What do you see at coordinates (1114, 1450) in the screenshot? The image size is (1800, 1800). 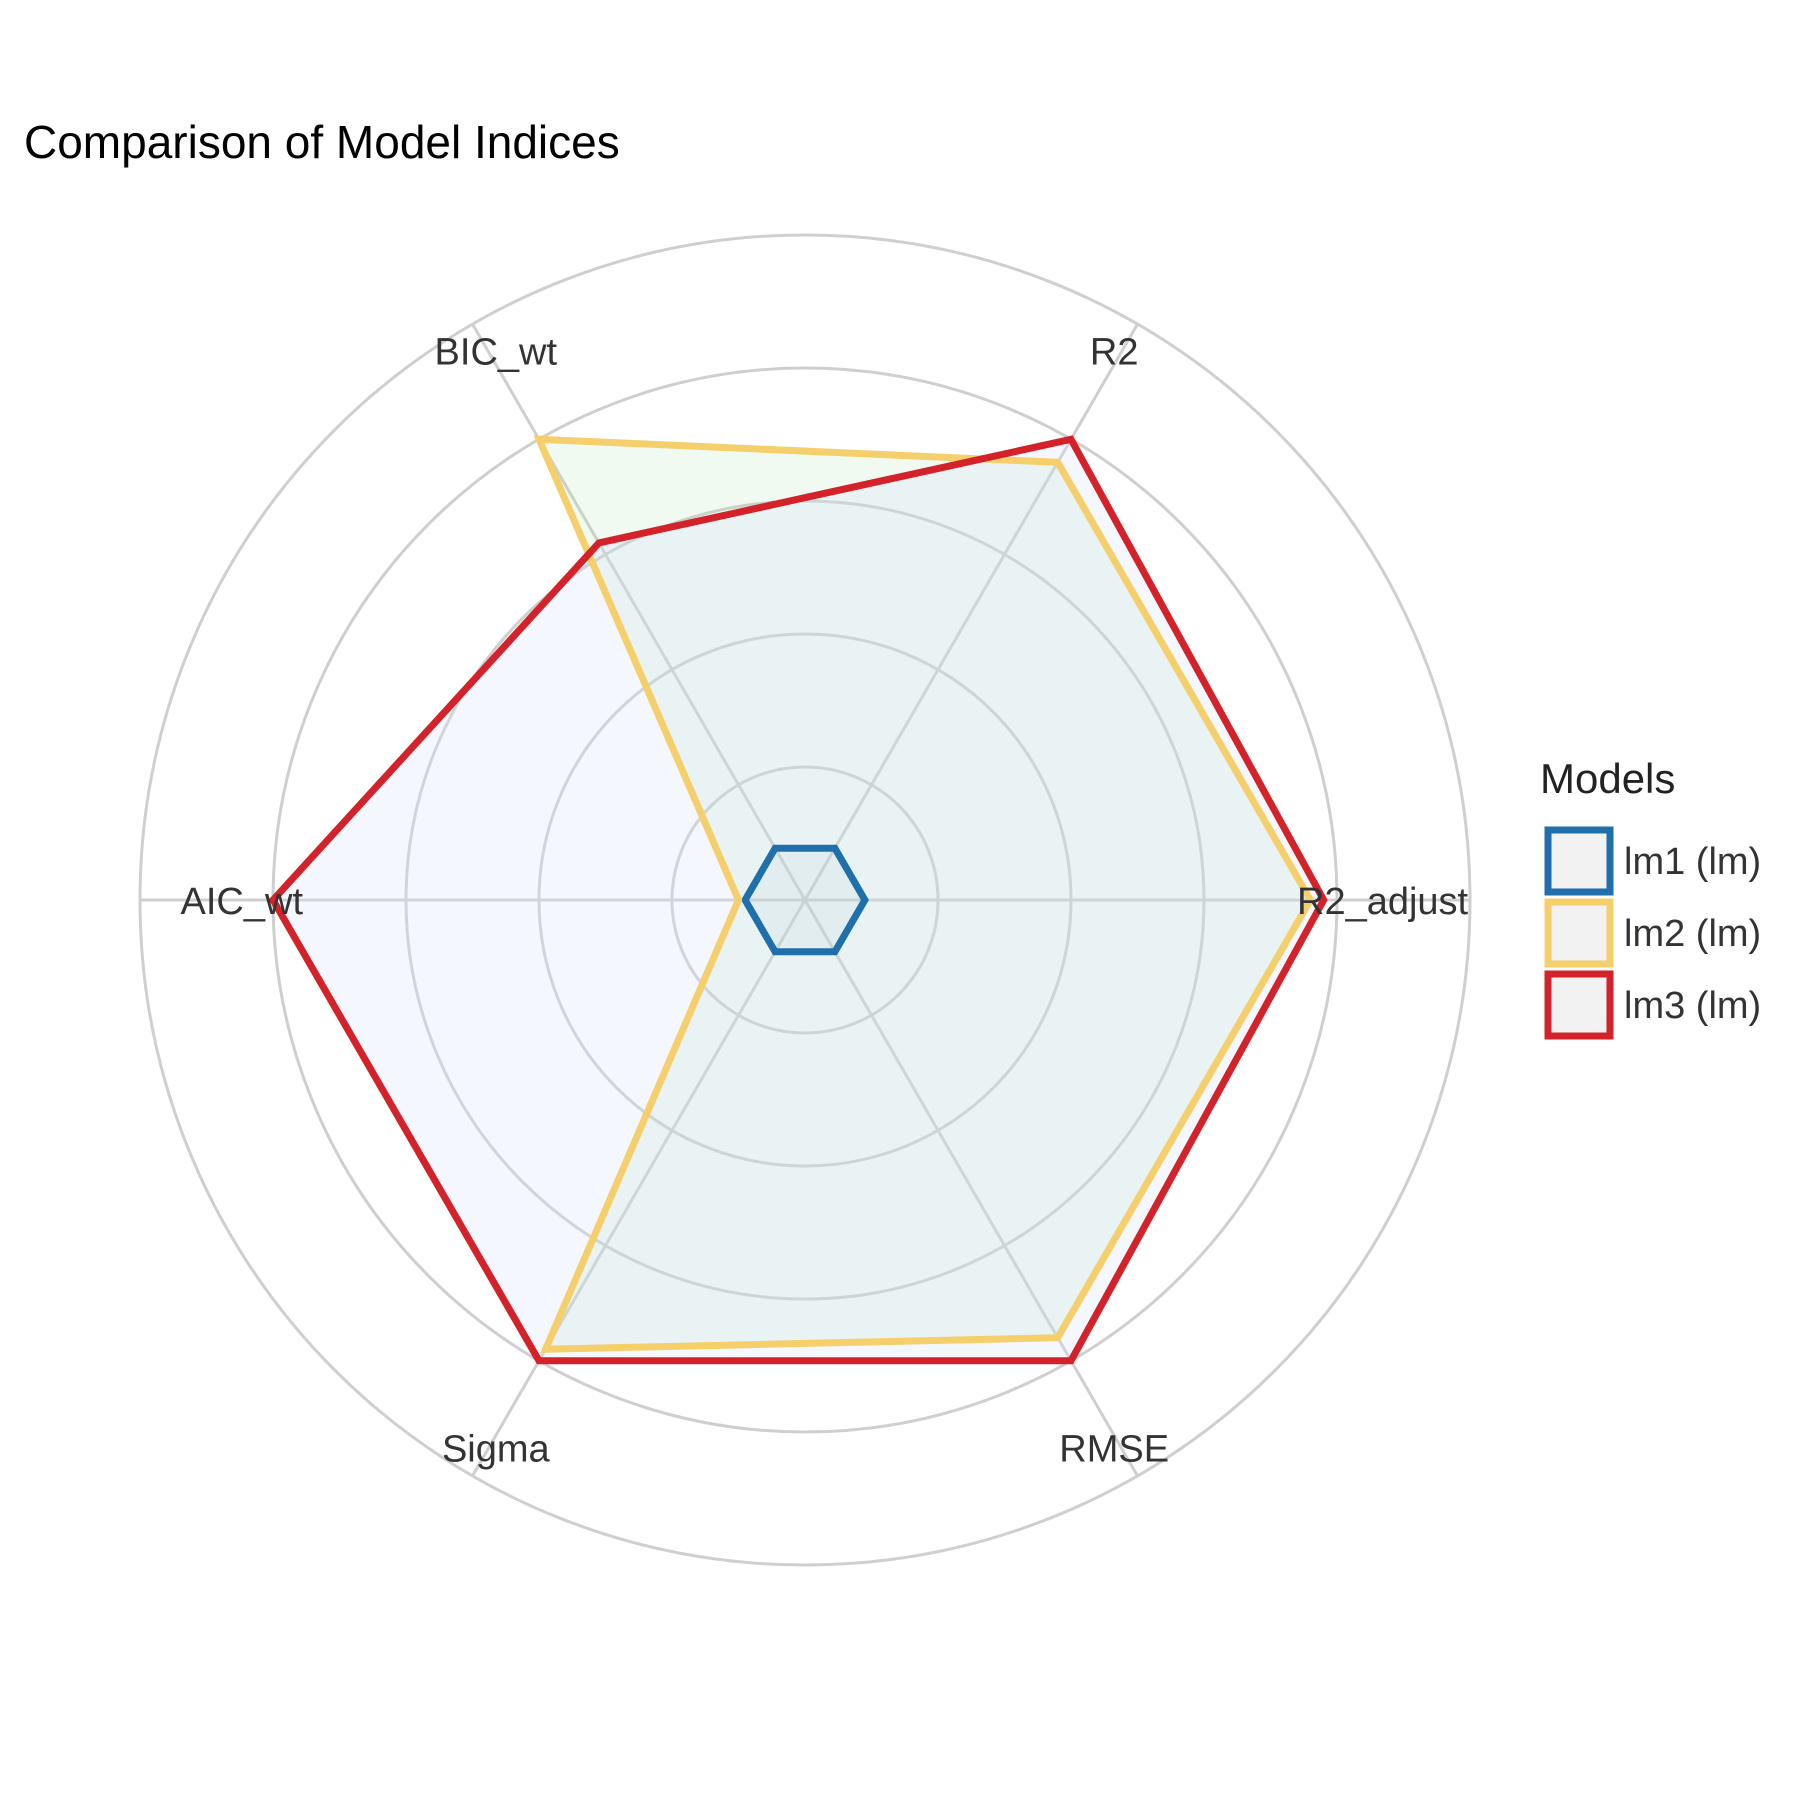 I see `axis-label-rmse: RMSE` at bounding box center [1114, 1450].